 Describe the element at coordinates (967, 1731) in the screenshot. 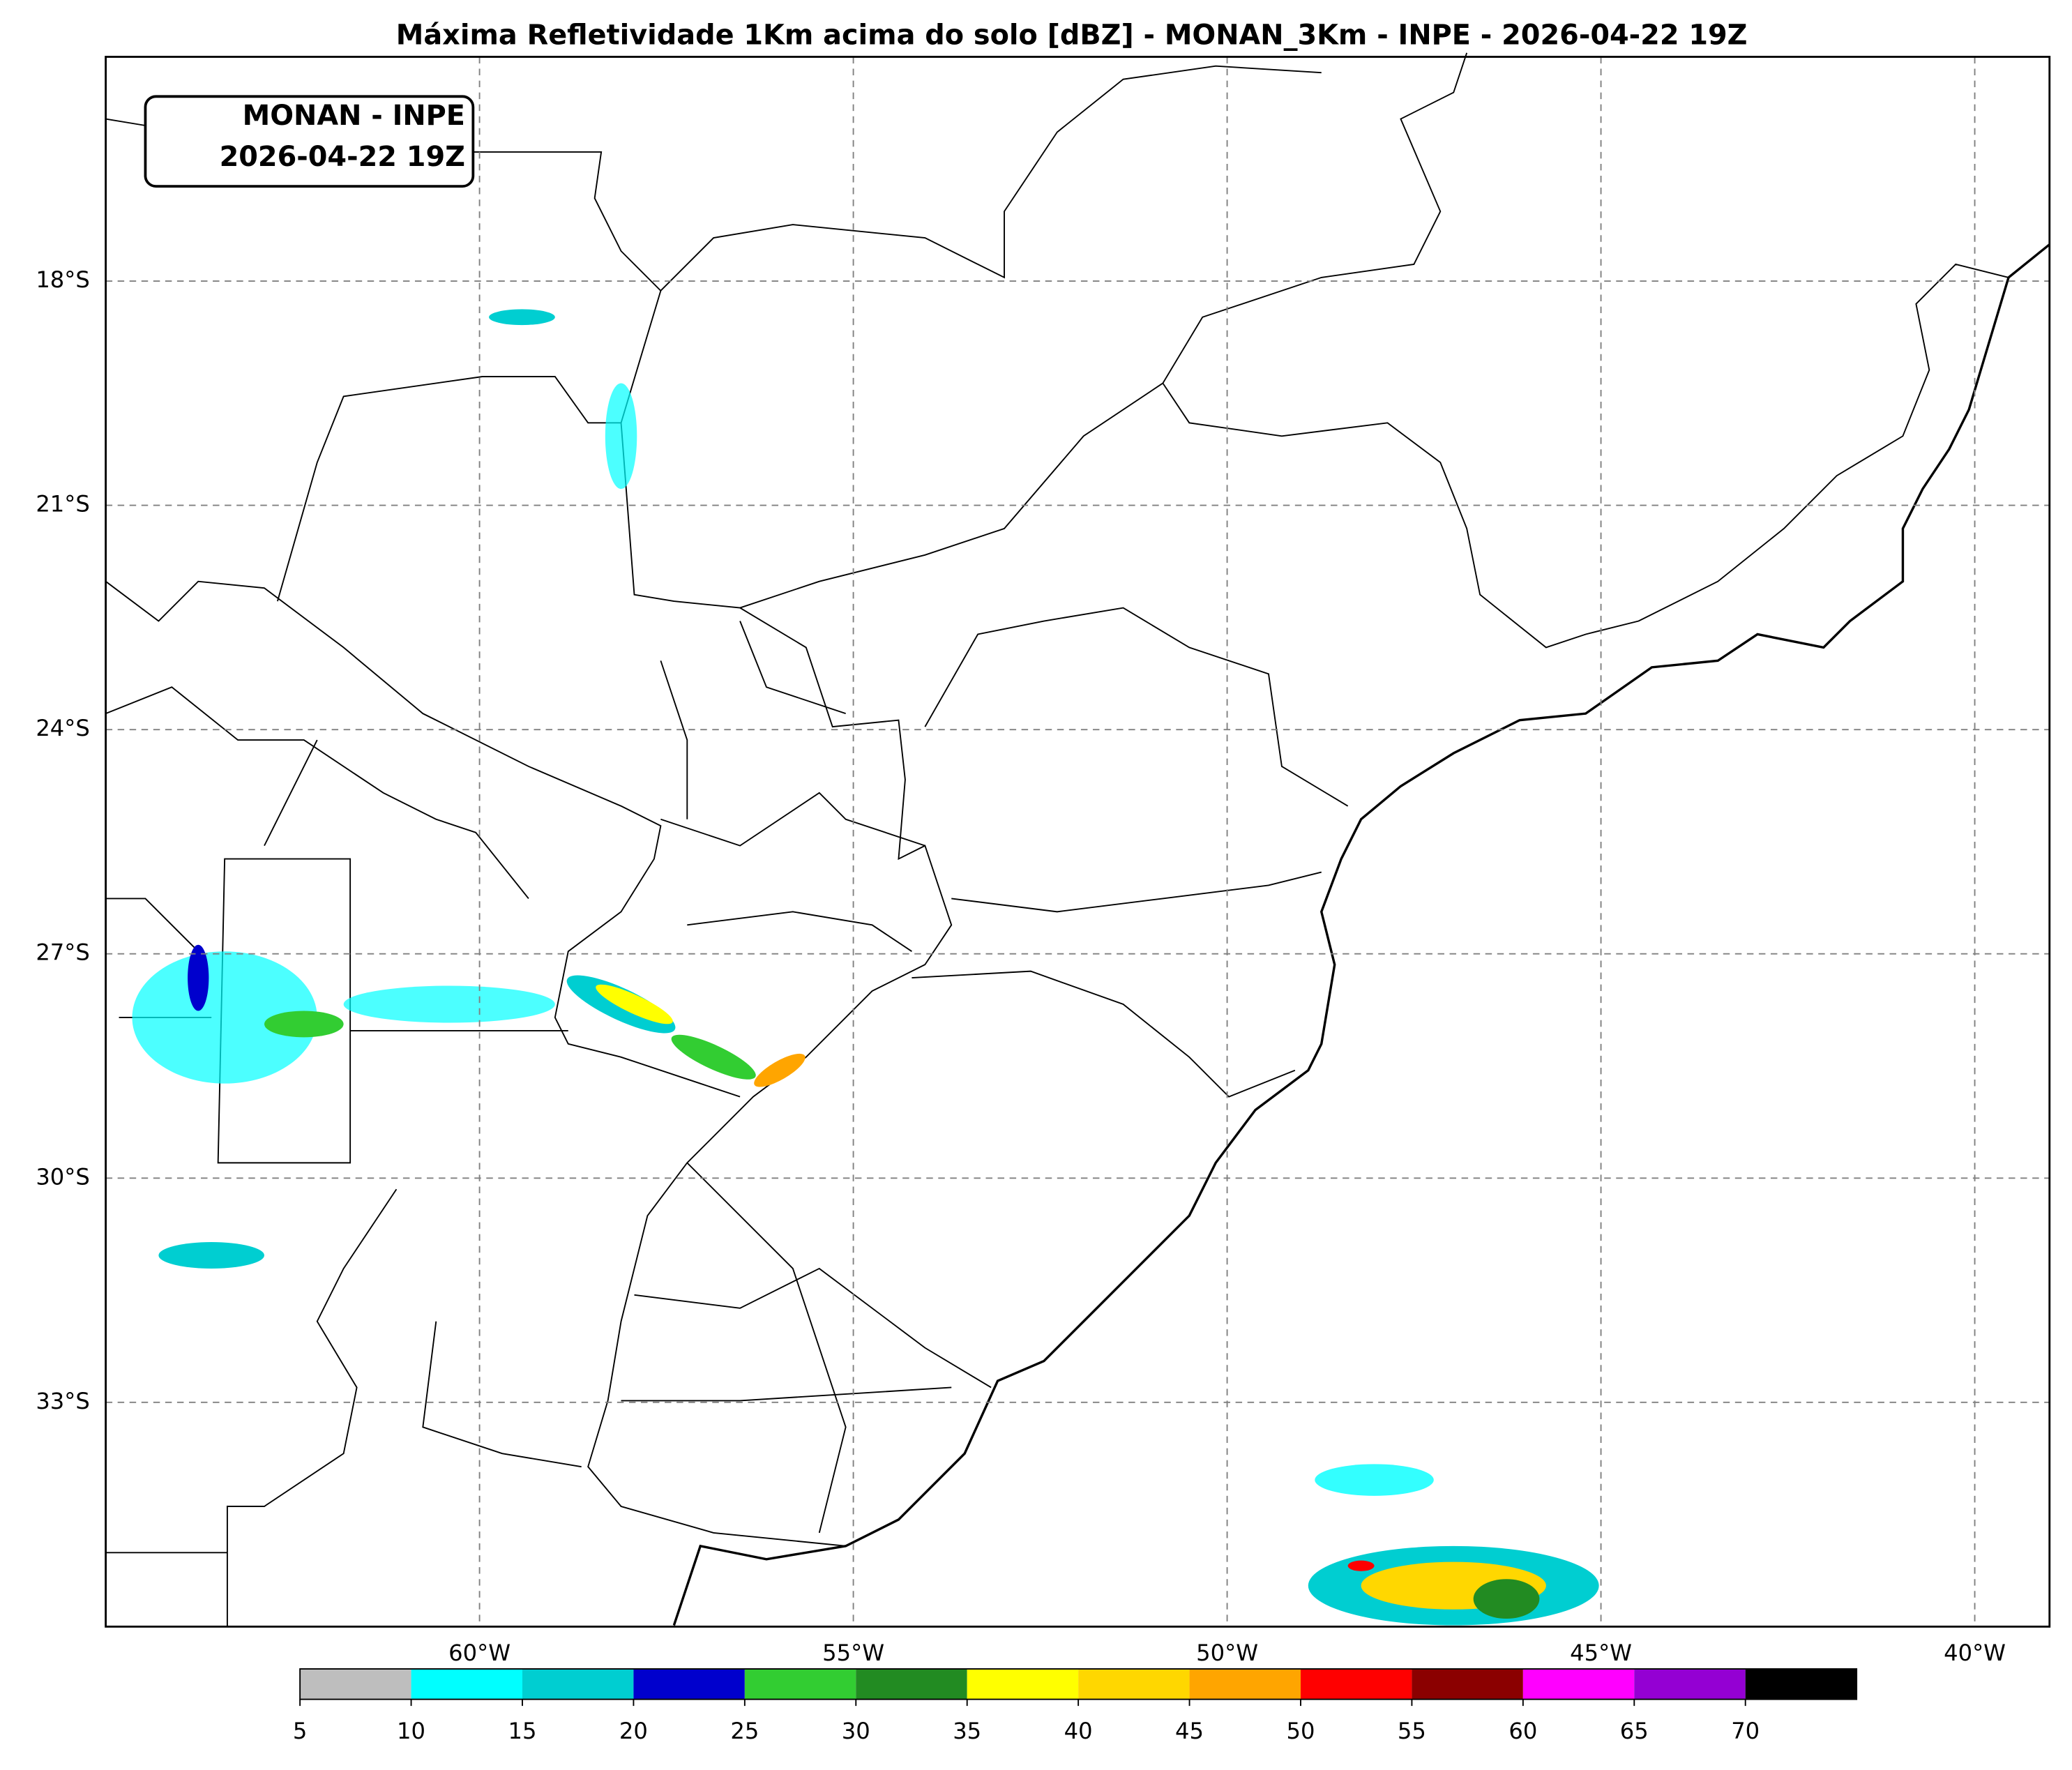

I see `colorbar-tick-label: 35` at that location.